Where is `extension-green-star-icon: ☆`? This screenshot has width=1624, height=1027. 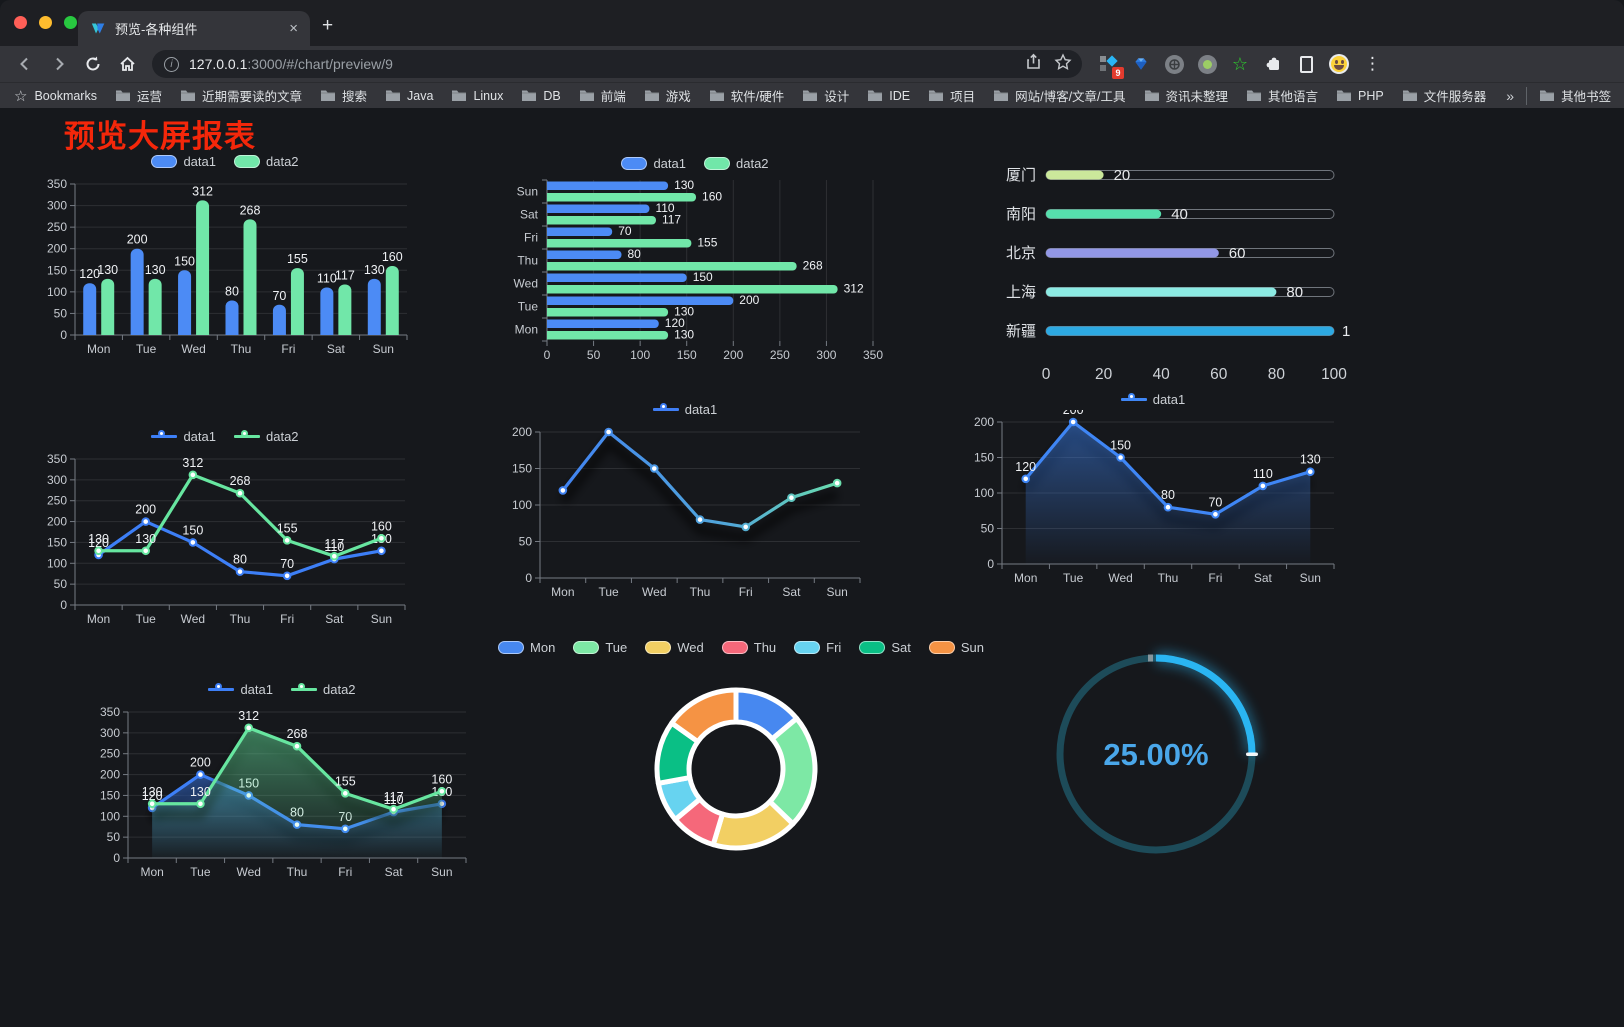 extension-green-star-icon: ☆ is located at coordinates (1240, 64).